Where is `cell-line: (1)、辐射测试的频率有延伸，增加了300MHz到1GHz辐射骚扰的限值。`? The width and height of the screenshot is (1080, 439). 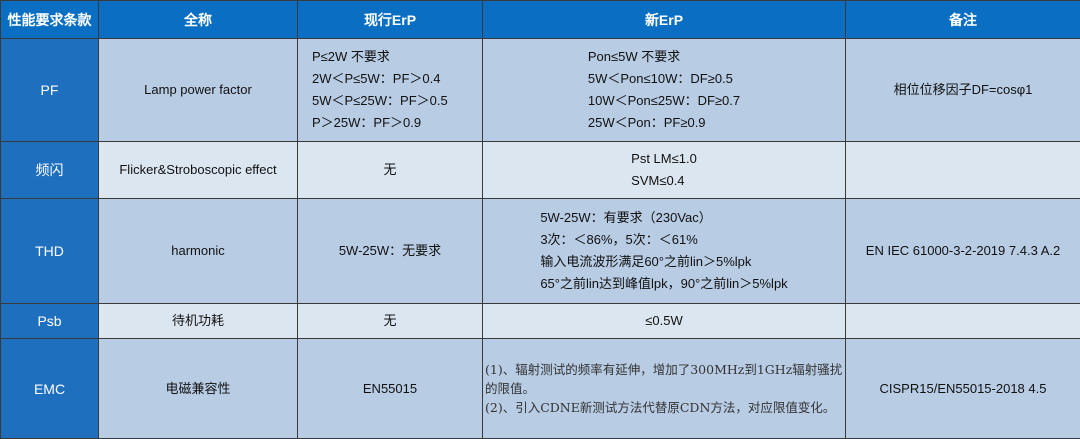
cell-line: (1)、辐射测试的频率有延伸，增加了300MHz到1GHz辐射骚扰的限值。 is located at coordinates (664, 379).